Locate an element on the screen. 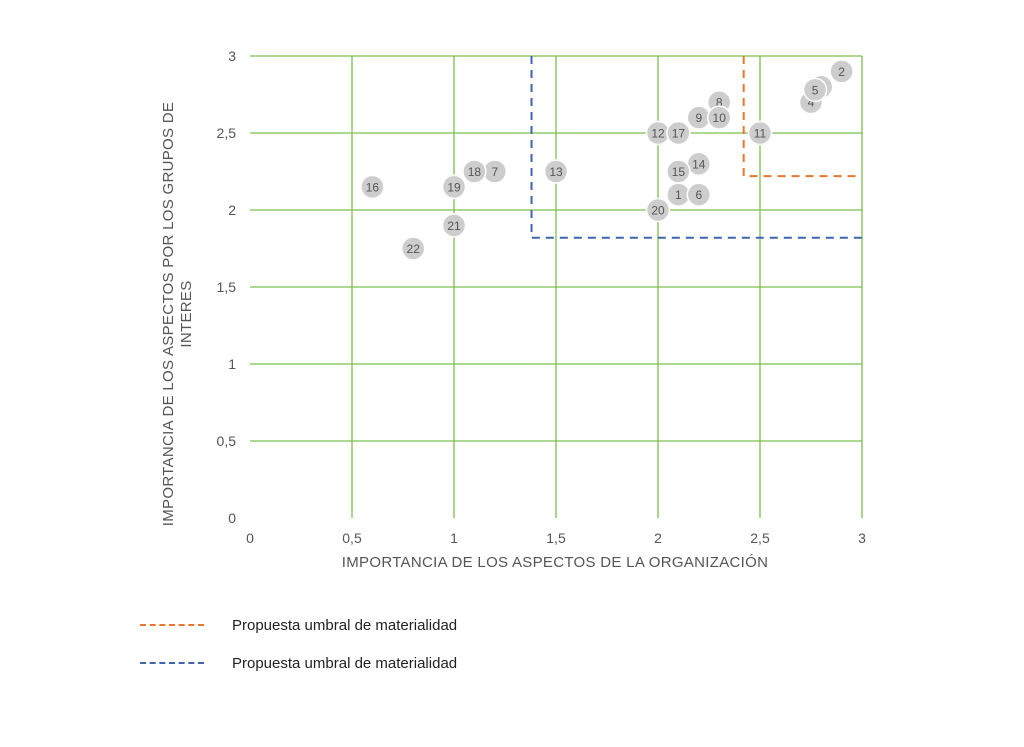  point-label: 12 is located at coordinates (658, 134).